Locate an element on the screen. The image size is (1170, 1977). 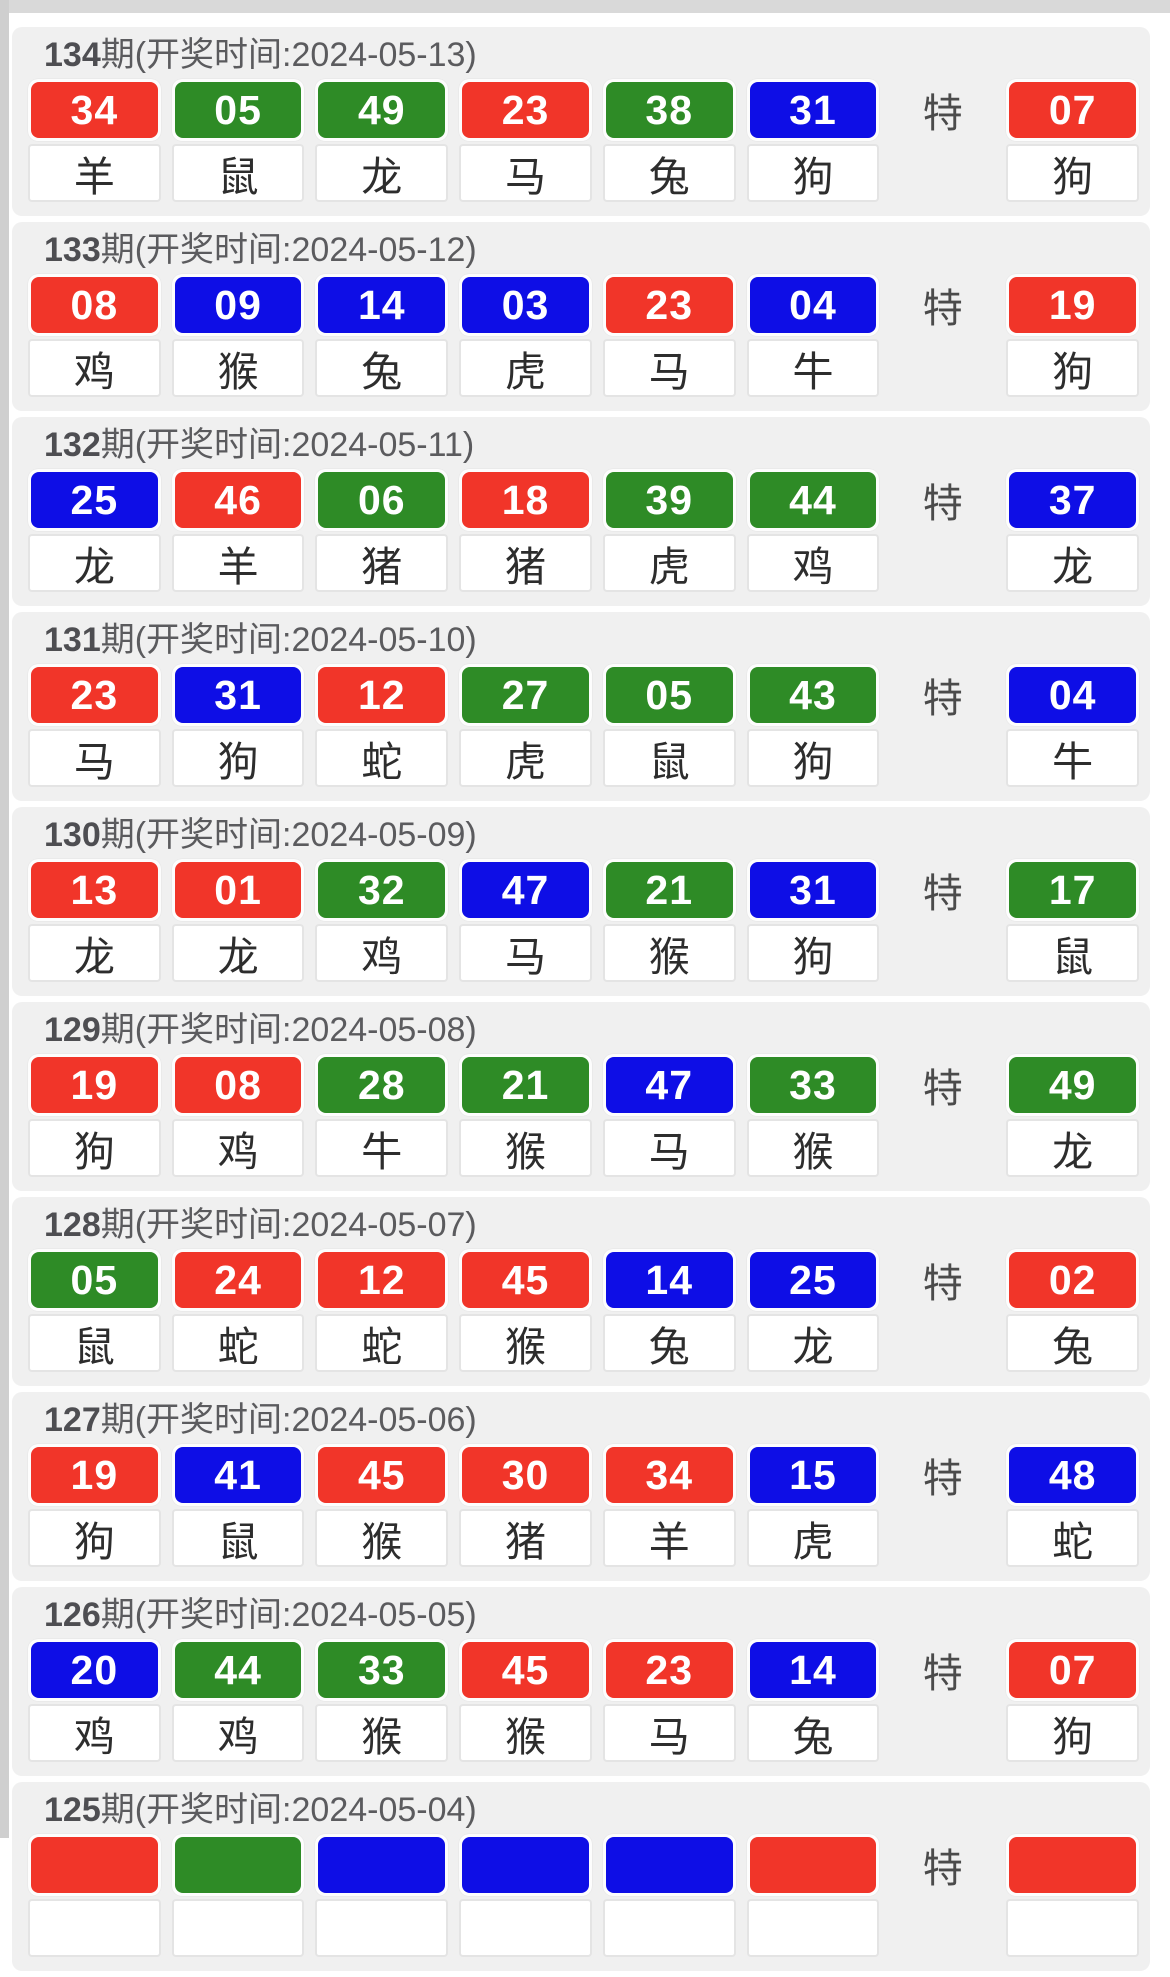
balls-row: 25 龙 46 羊 06 猪 18 猪 39 虎 44 鸡 特 37 is located at coordinates (589, 530).